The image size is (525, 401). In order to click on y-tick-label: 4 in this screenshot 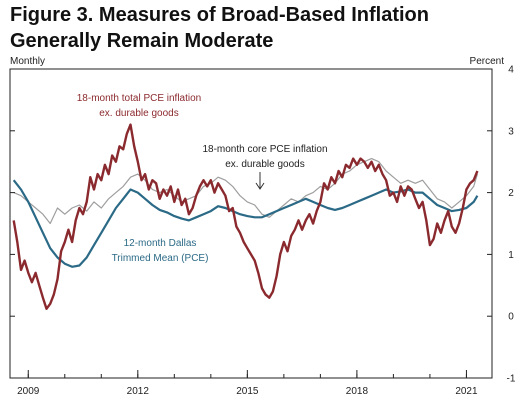, I will do `click(511, 70)`.